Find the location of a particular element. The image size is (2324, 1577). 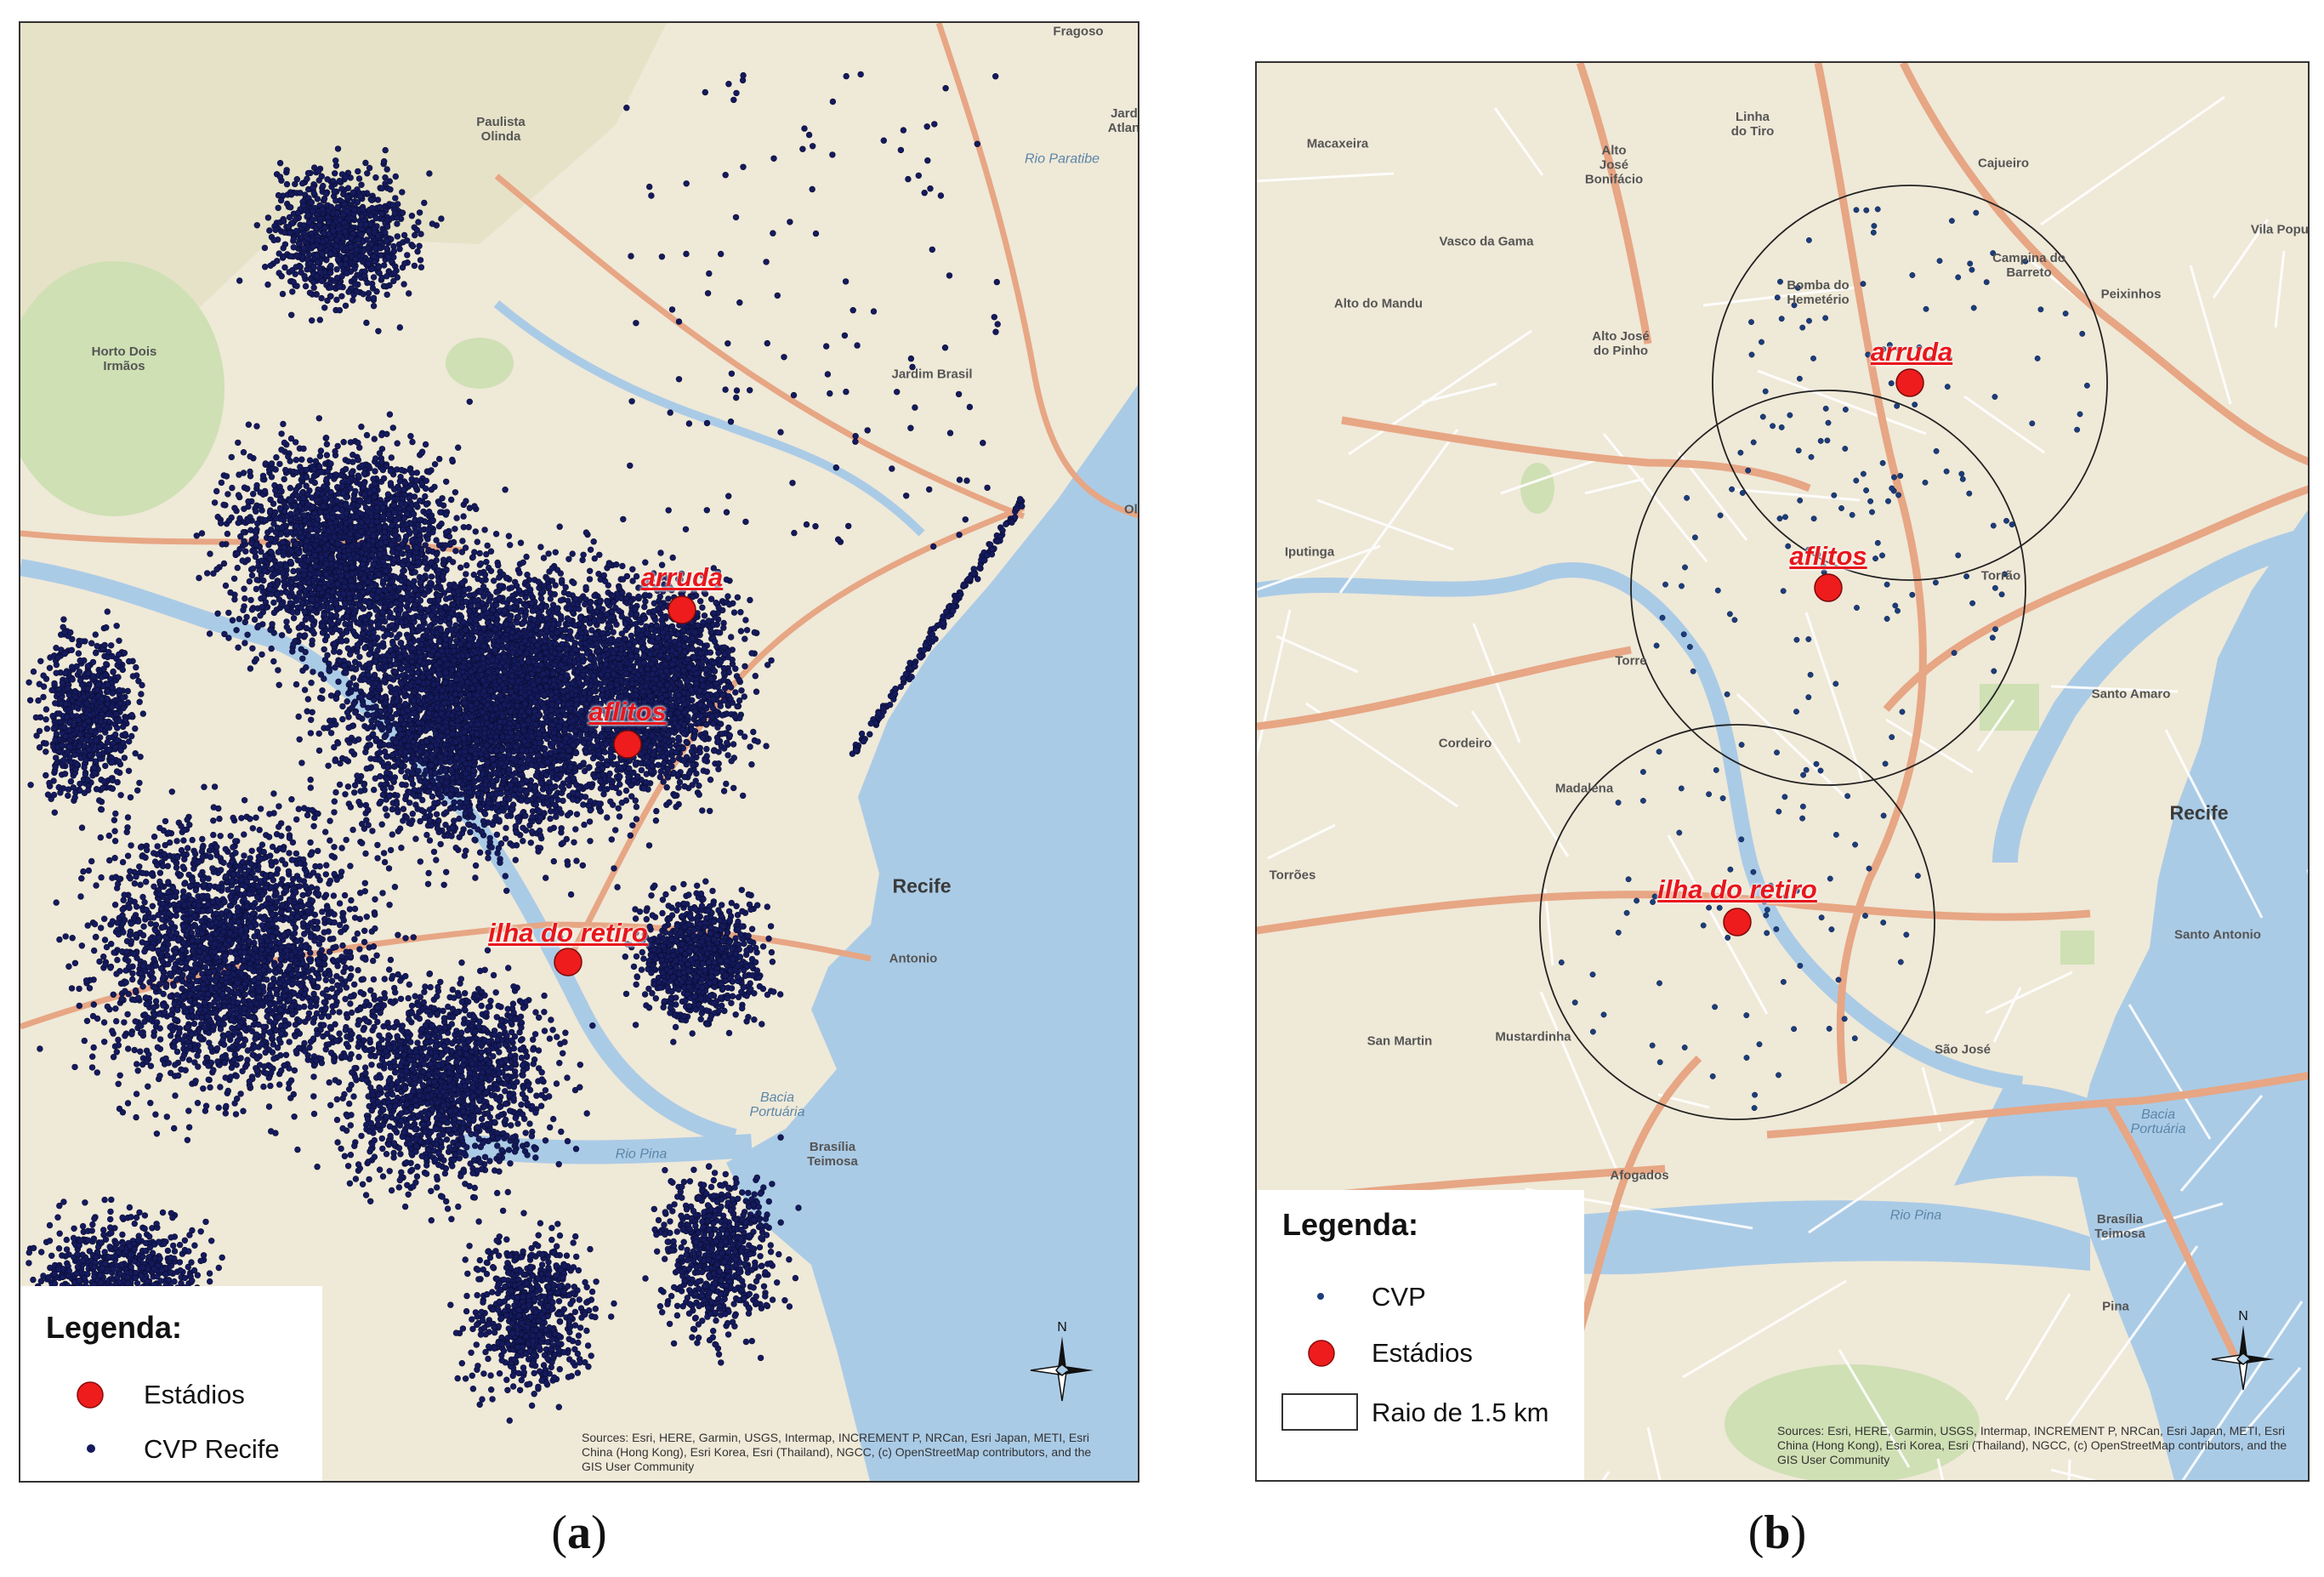

river-pina is located at coordinates (607, 1149).